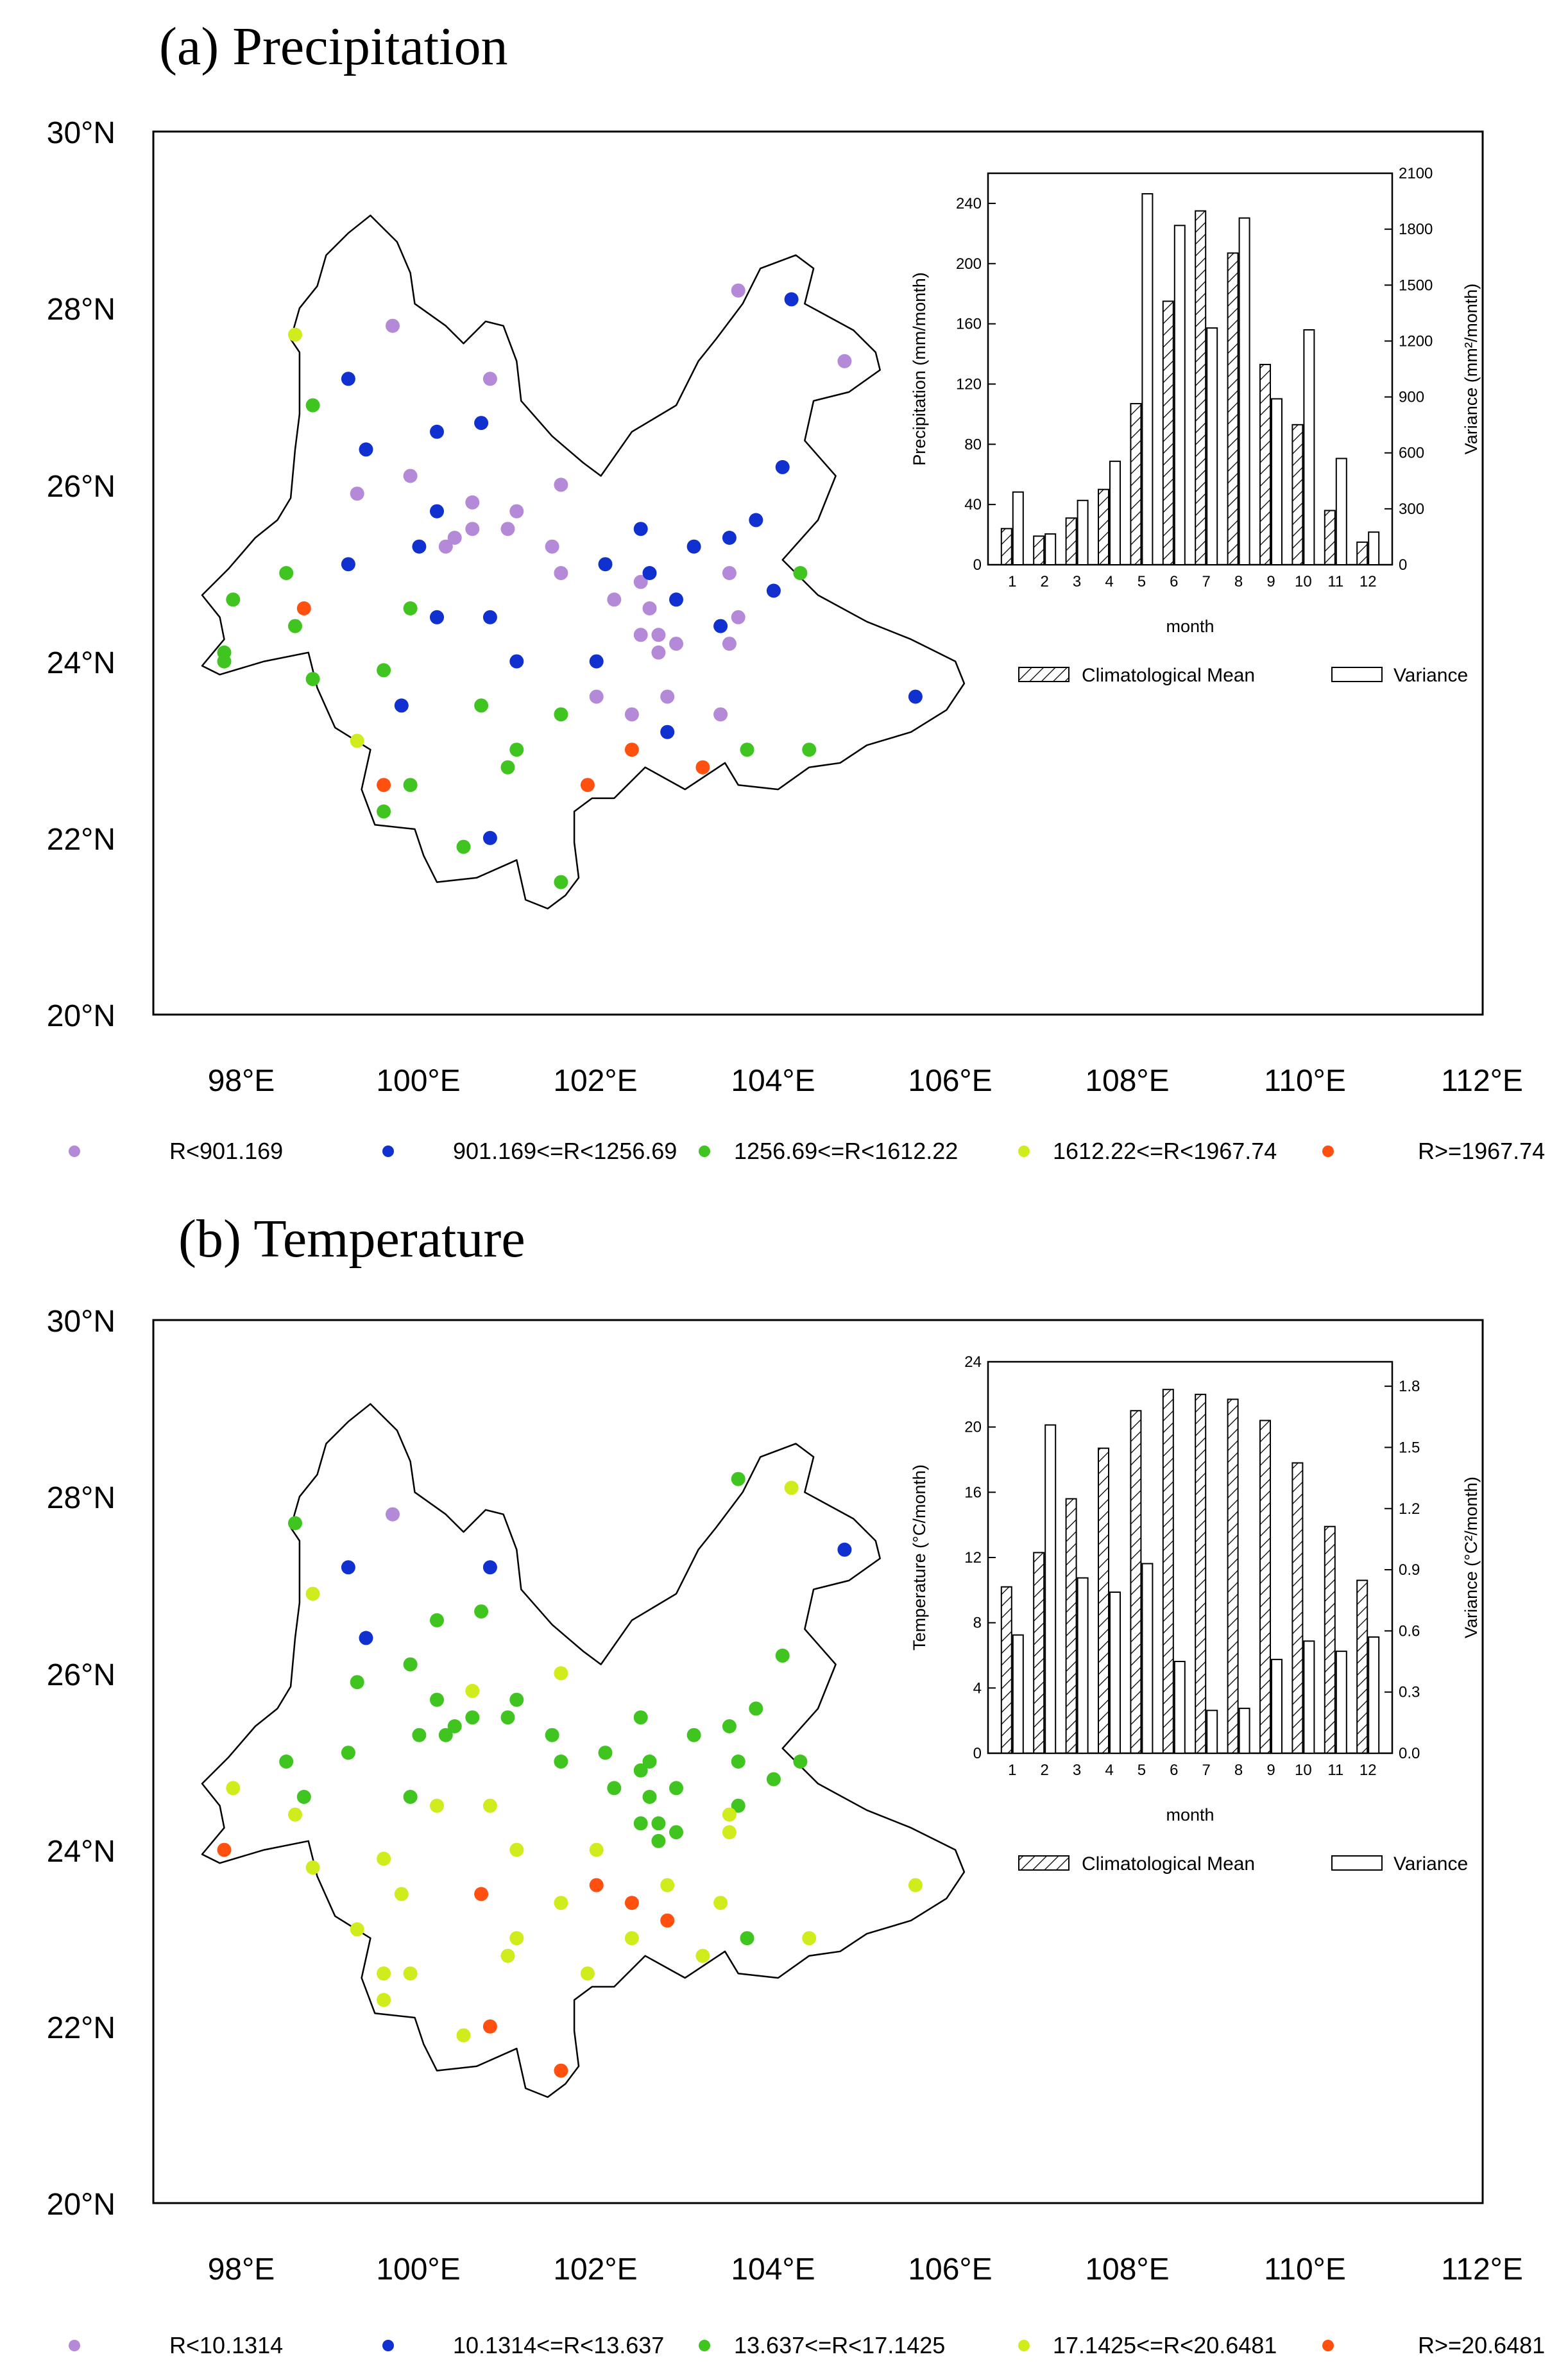  I want to click on panel-title: (a) Precipitation, so click(333, 46).